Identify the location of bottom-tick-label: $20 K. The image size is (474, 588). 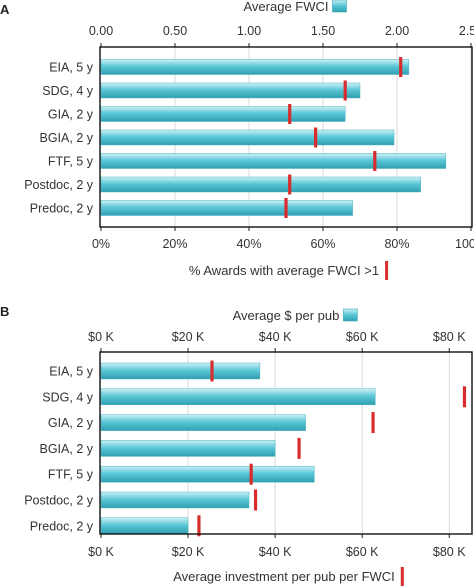
(188, 552).